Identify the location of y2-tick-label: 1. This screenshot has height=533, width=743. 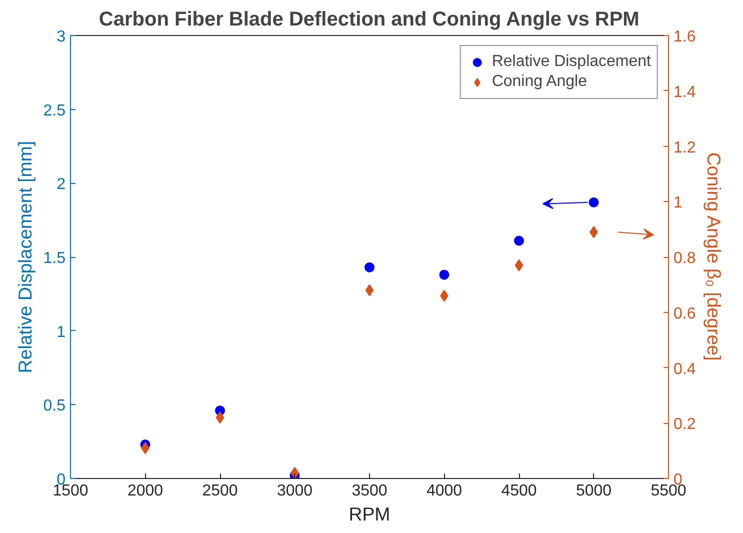
(678, 203).